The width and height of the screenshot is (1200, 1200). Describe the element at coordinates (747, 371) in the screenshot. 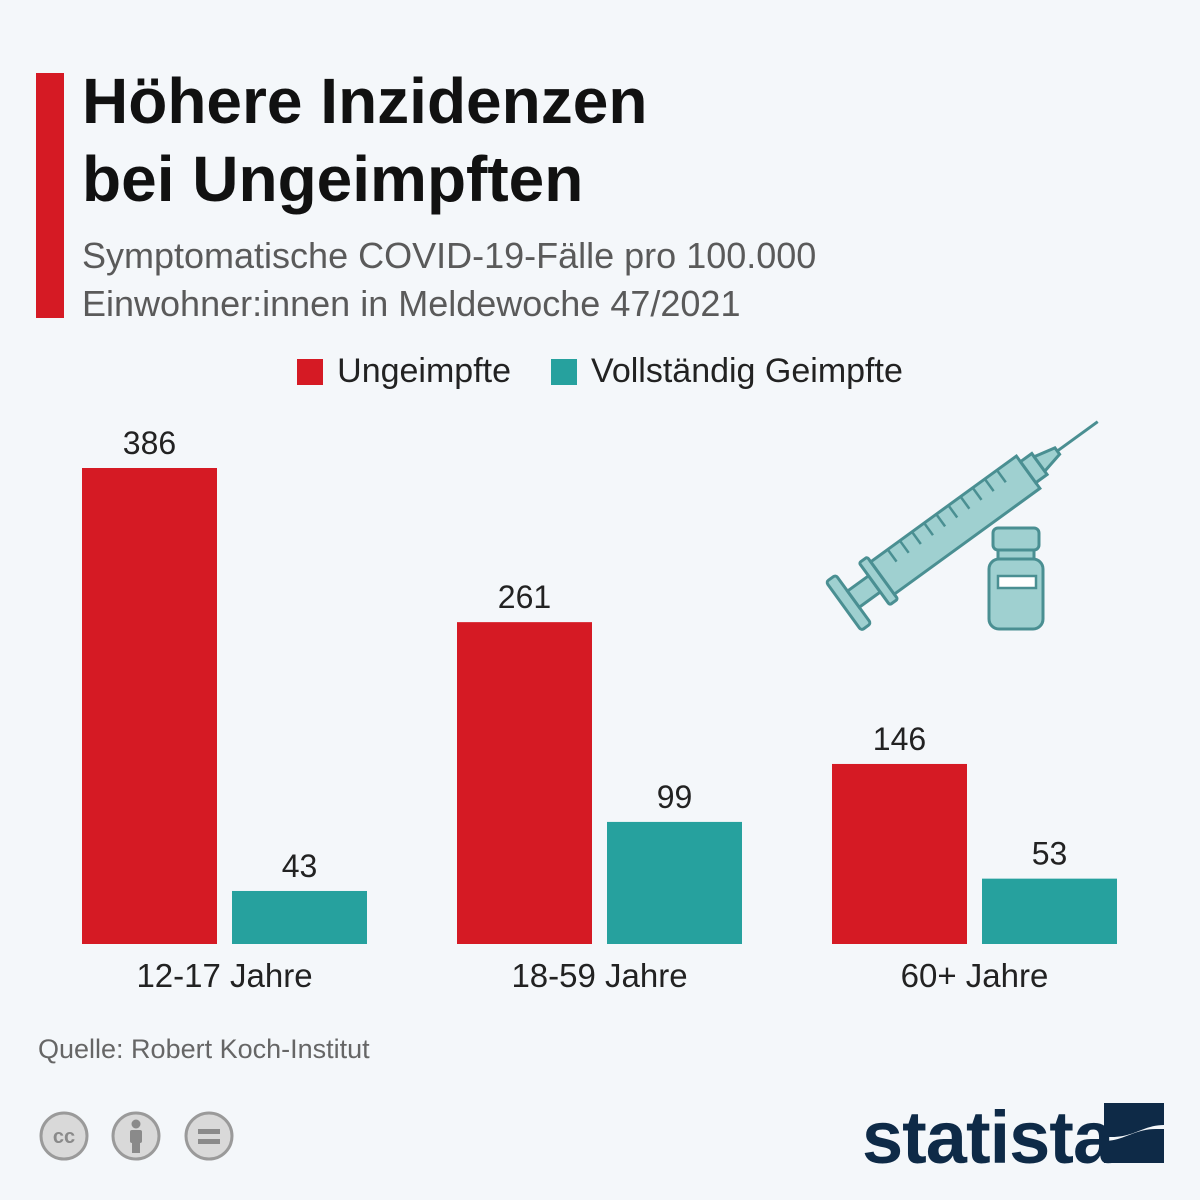

I see `legend-label-geimpfte: Vollständig Geimpfte` at that location.